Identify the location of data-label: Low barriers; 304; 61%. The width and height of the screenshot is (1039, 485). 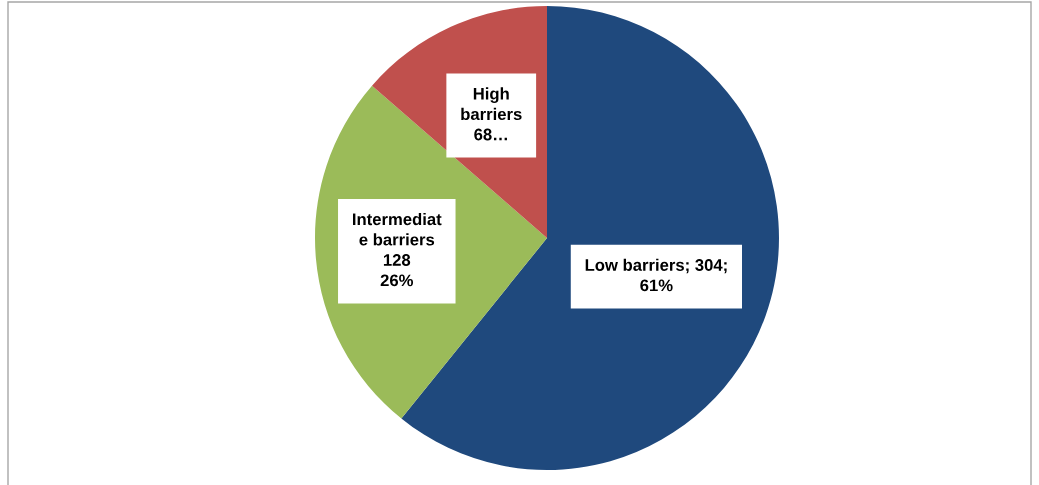
(656, 275).